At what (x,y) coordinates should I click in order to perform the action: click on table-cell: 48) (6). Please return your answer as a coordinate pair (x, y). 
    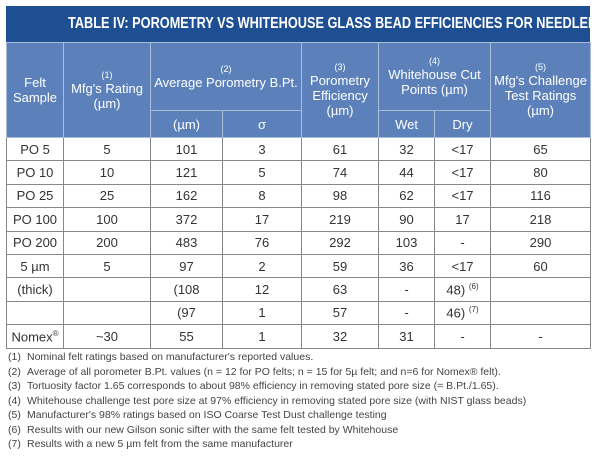
    Looking at the image, I should click on (463, 289).